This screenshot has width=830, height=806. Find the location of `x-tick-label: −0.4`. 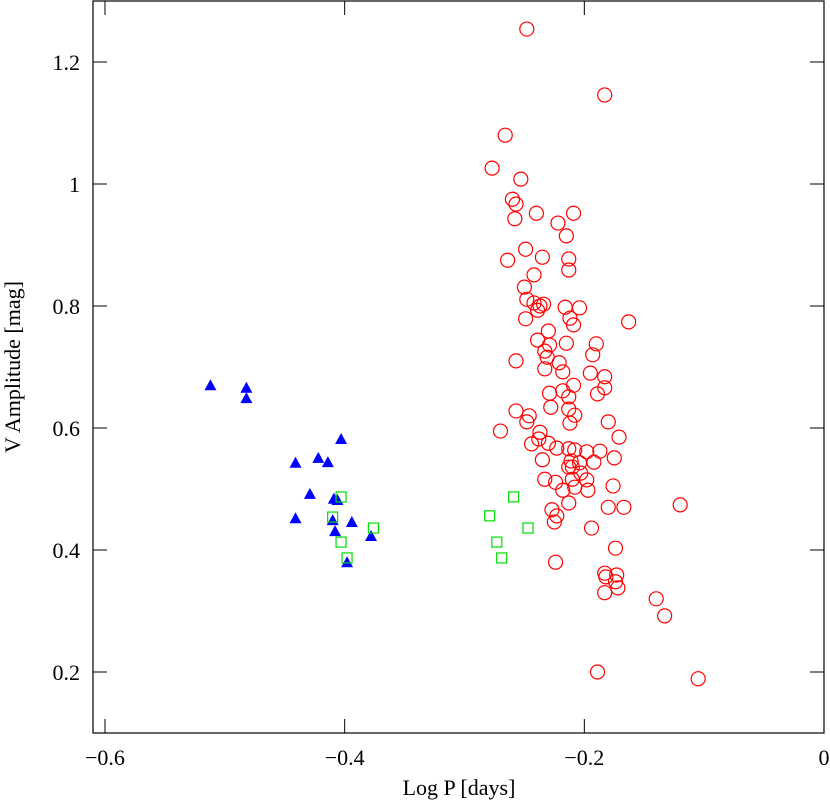

x-tick-label: −0.4 is located at coordinates (345, 757).